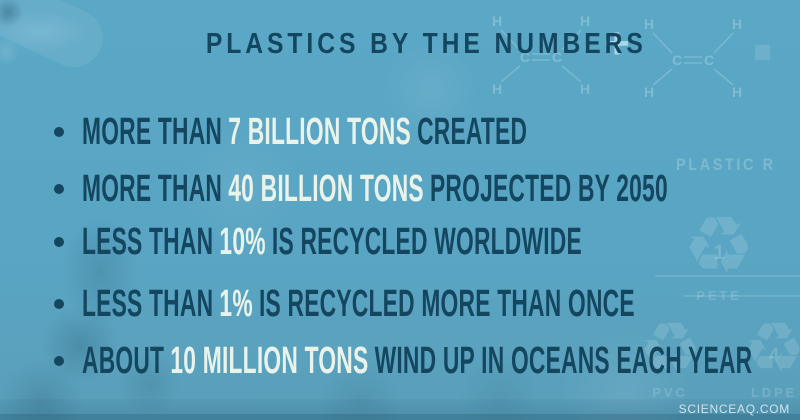 The height and width of the screenshot is (420, 800). Describe the element at coordinates (563, 361) in the screenshot. I see `bullet-post: WIND UP IN OCEANS EACH YEAR` at that location.